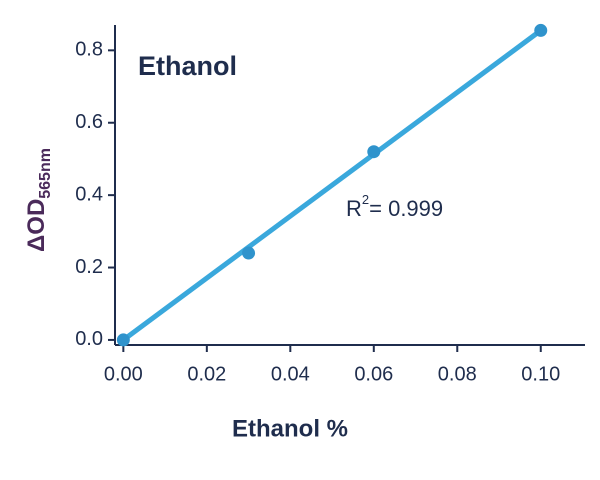 The image size is (600, 480). Describe the element at coordinates (89, 194) in the screenshot. I see `y-tick-label: 0.4` at that location.